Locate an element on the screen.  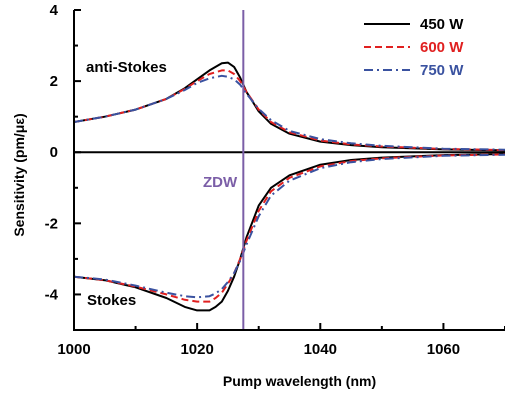
x-tick-label: 1040 is located at coordinates (320, 349).